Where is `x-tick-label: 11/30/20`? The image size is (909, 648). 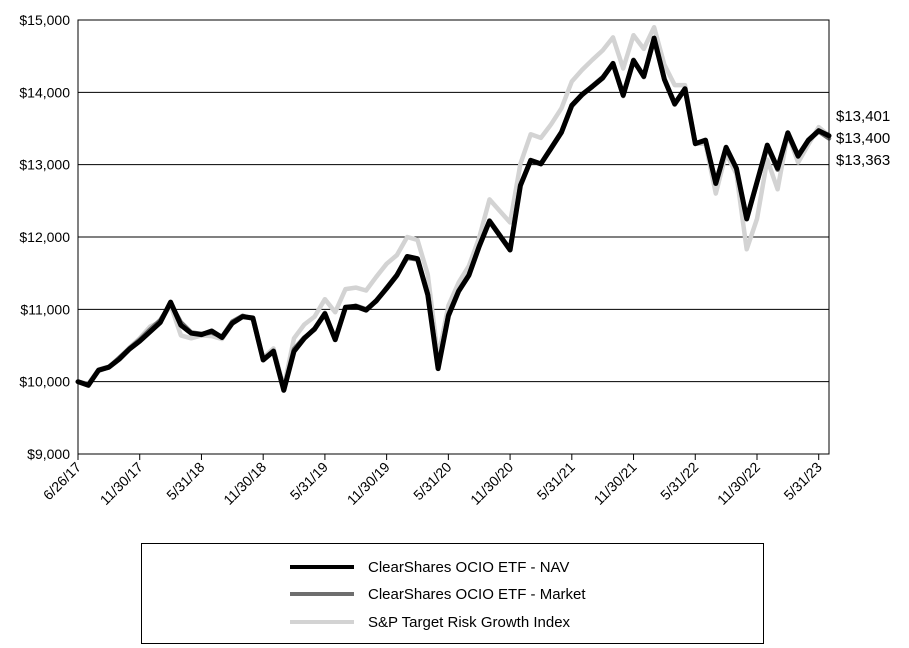 x-tick-label: 11/30/20 is located at coordinates (491, 483).